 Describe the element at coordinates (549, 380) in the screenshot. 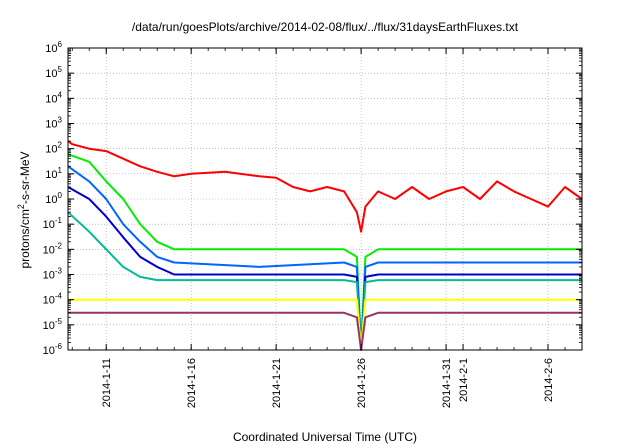

I see `x-tick-label: 2014-2-6` at that location.